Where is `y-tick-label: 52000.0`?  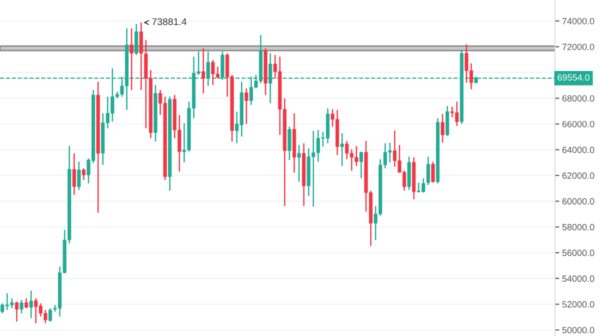 y-tick-label: 52000.0 is located at coordinates (578, 304).